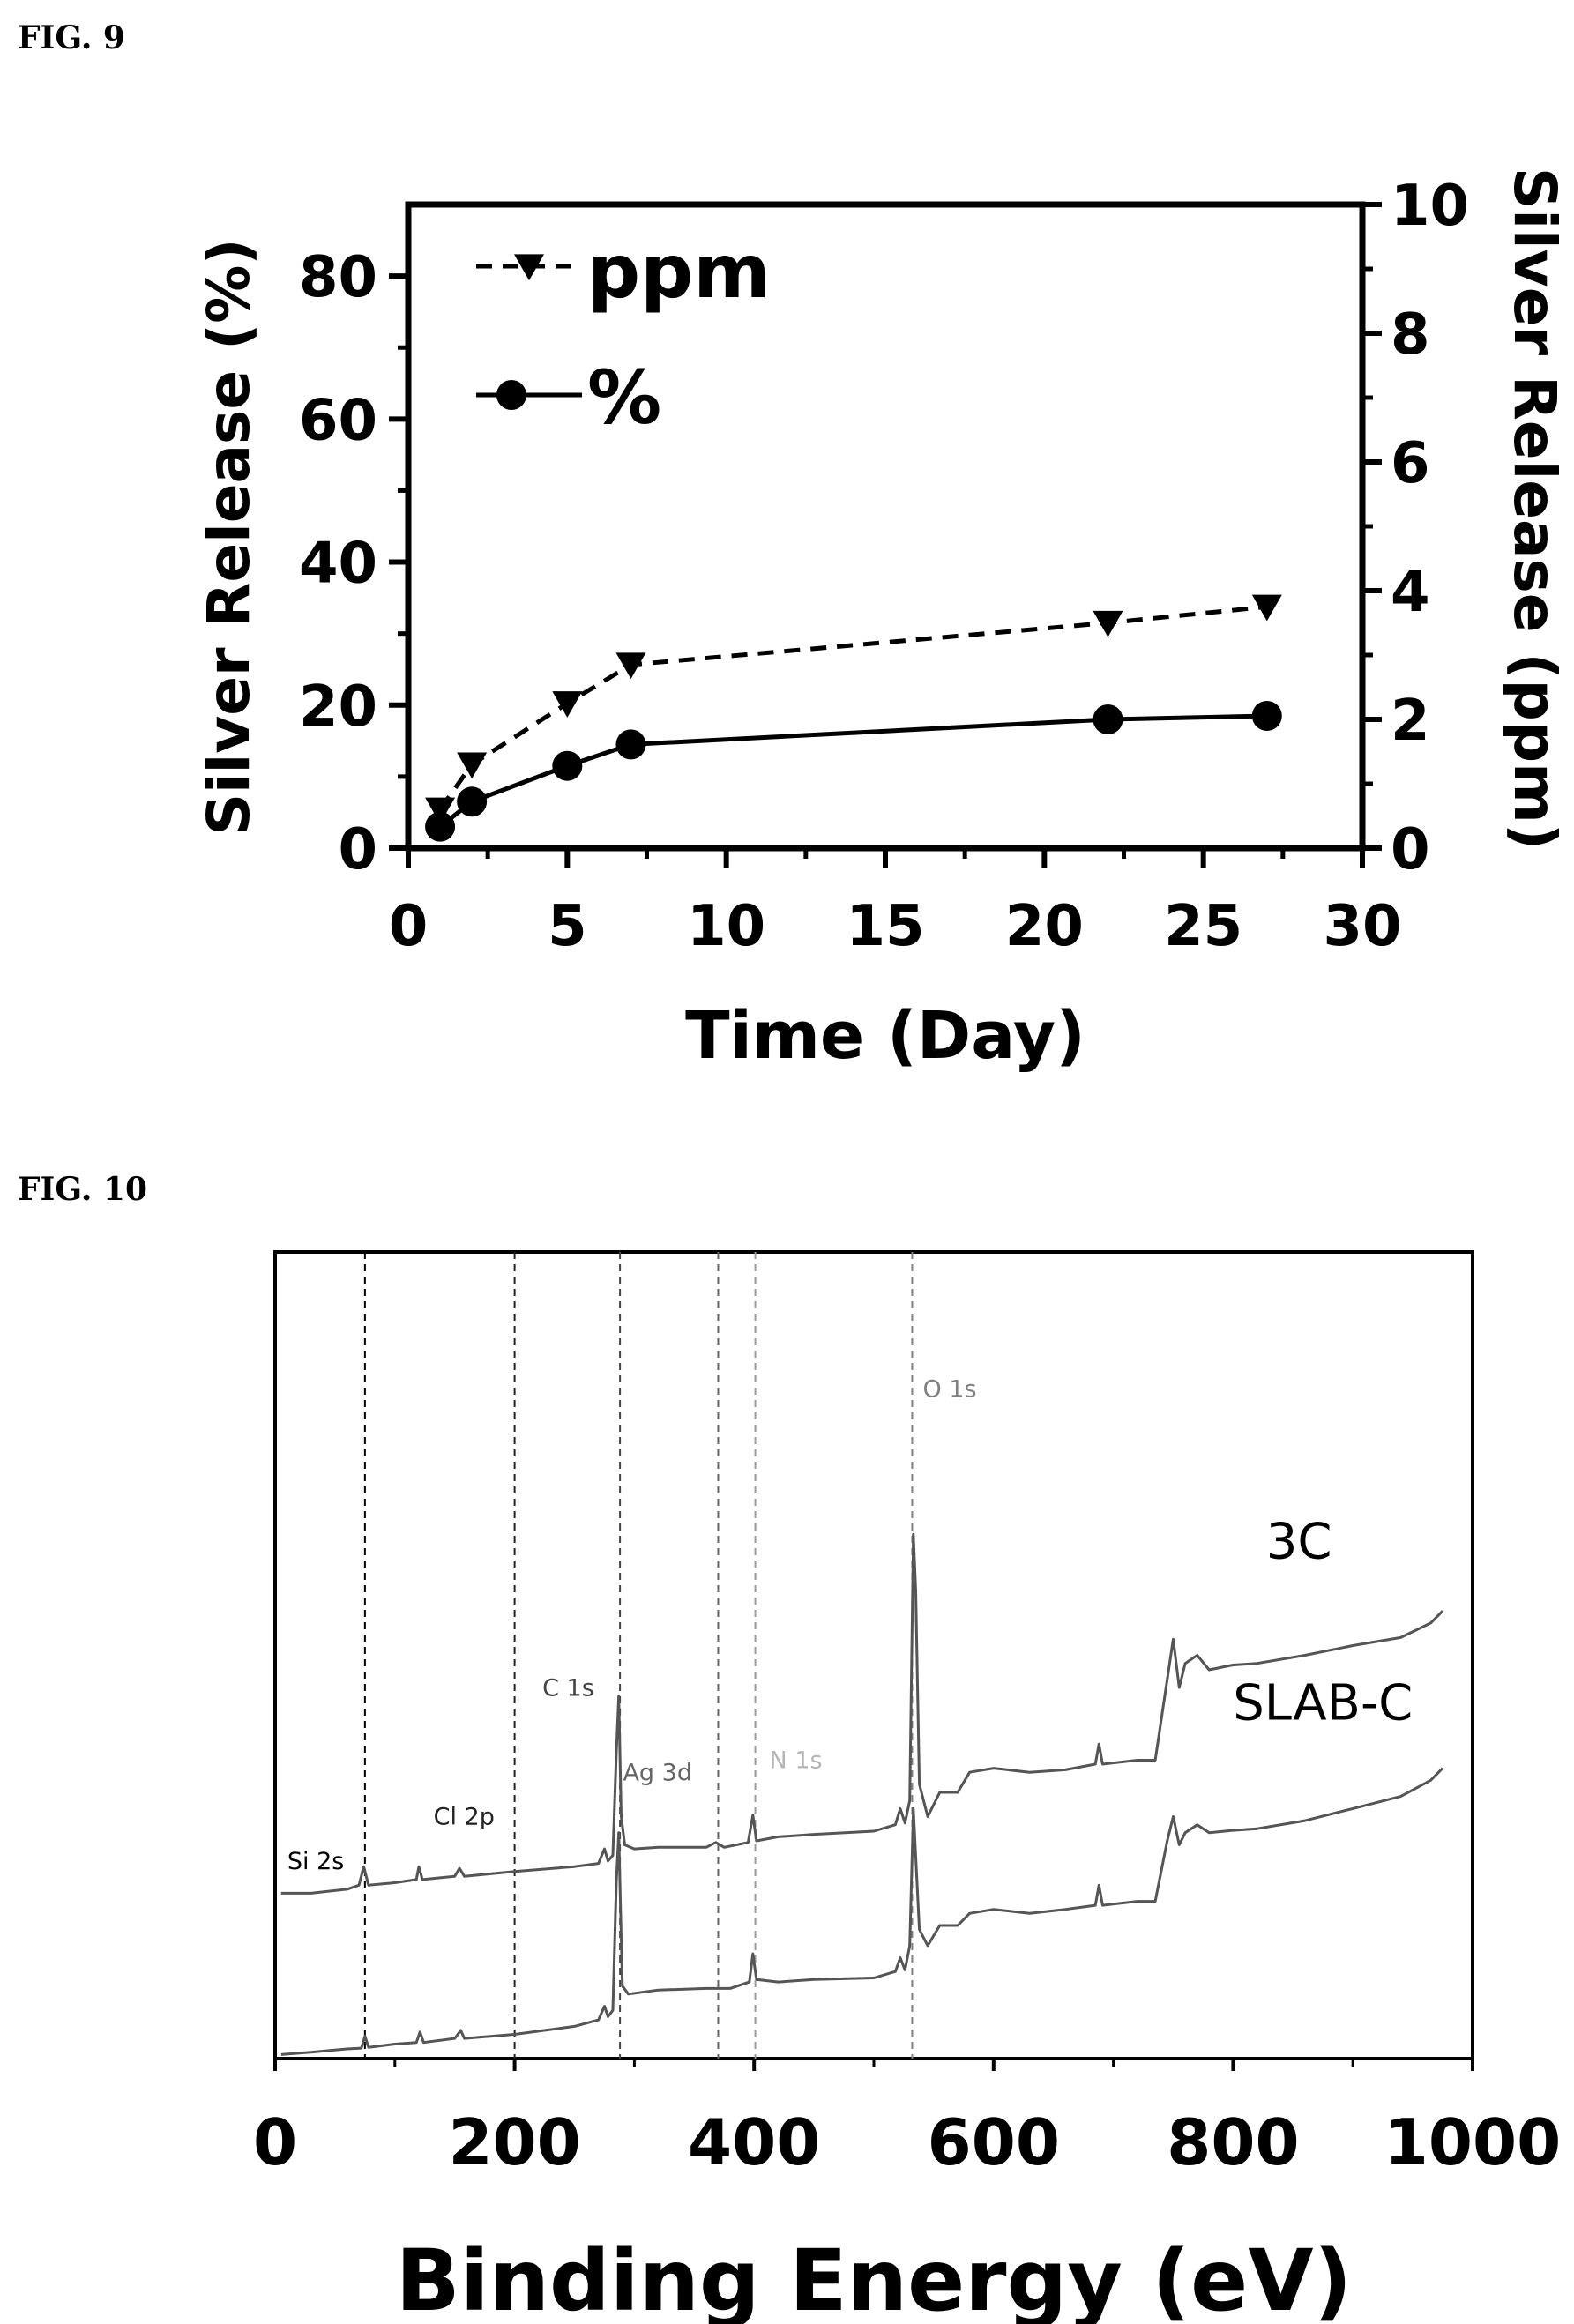 This screenshot has width=1574, height=2324. Describe the element at coordinates (657, 1772) in the screenshot. I see `peak-label: Ag 3d` at that location.